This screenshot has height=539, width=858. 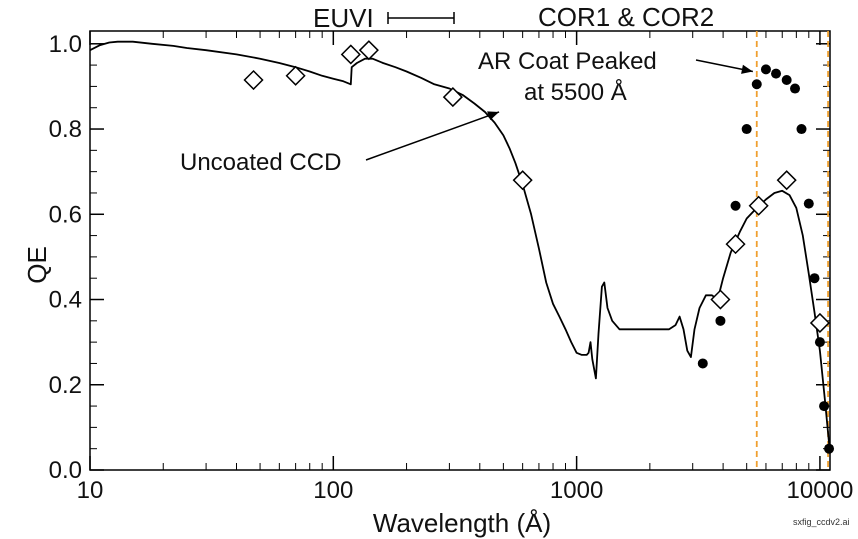 What do you see at coordinates (65, 44) in the screenshot?
I see `y-tick-label: 1.0` at bounding box center [65, 44].